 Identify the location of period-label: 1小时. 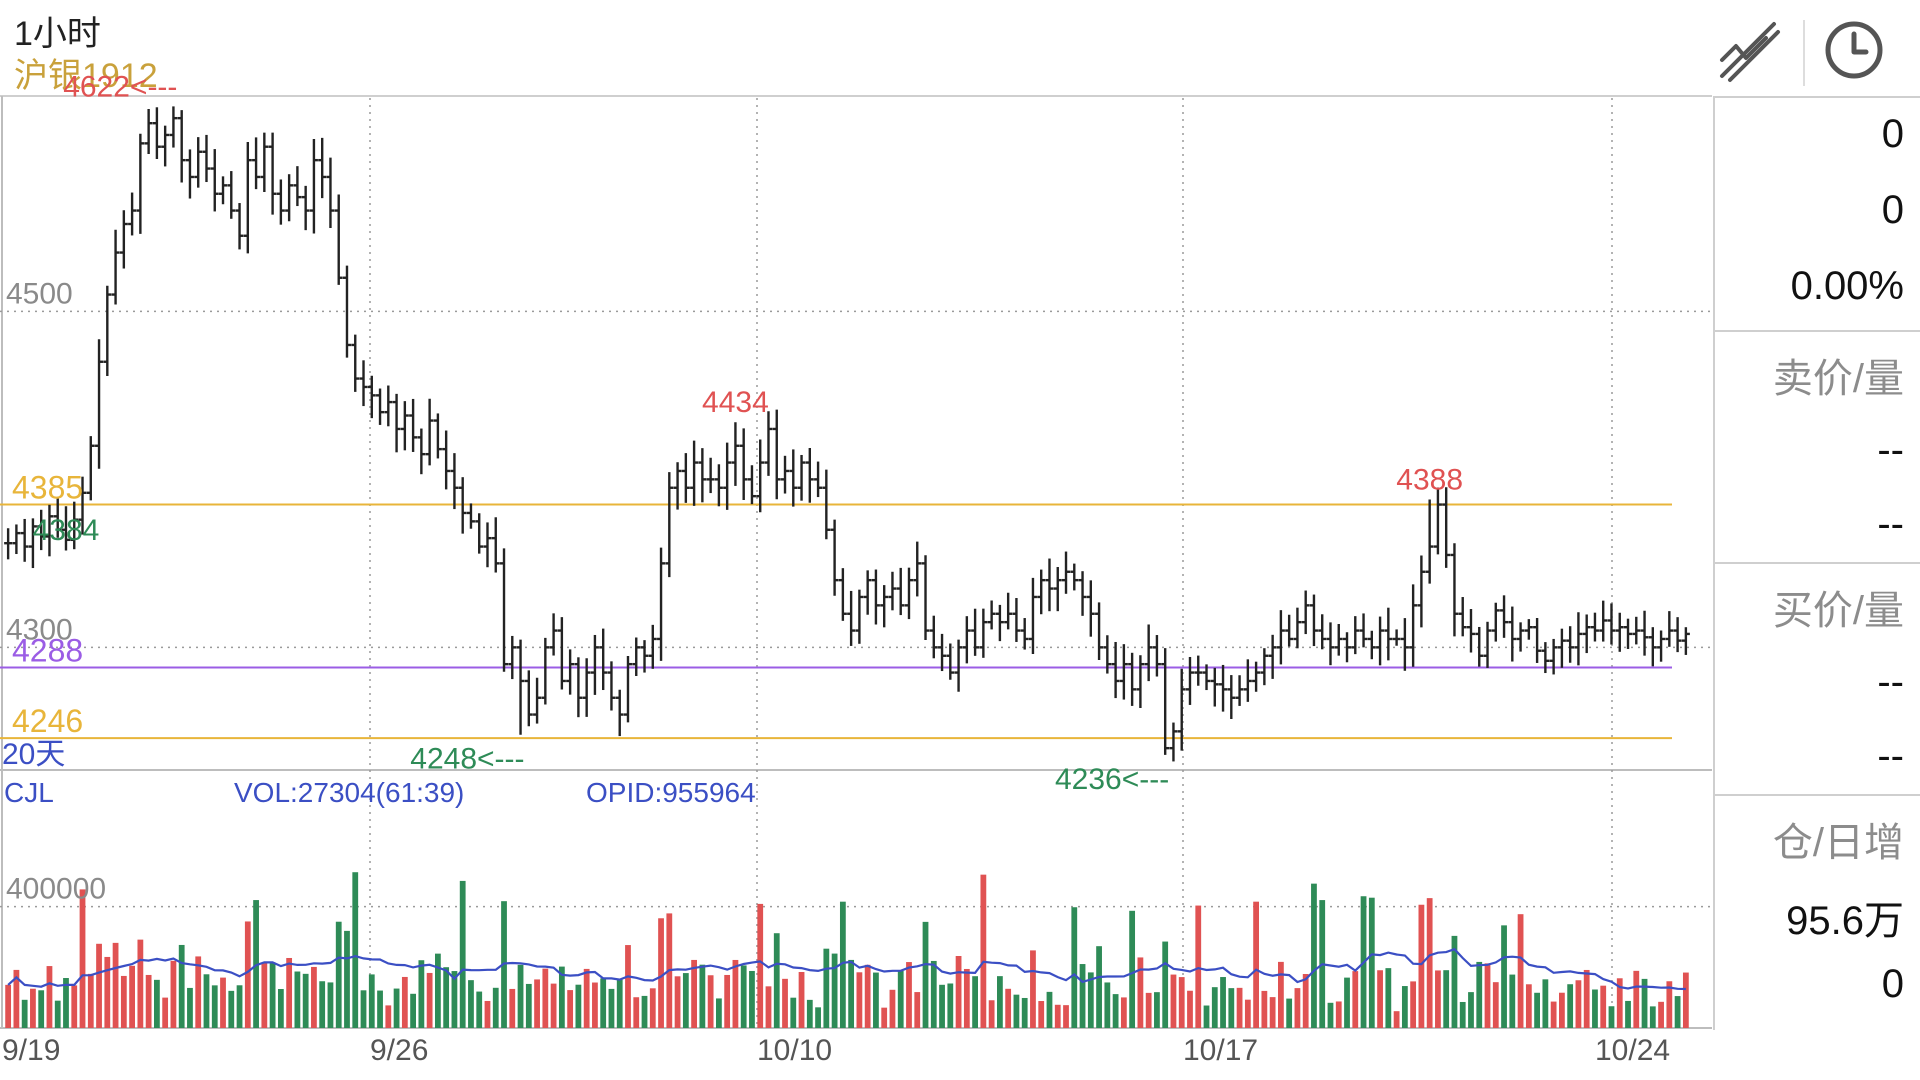
(57, 34).